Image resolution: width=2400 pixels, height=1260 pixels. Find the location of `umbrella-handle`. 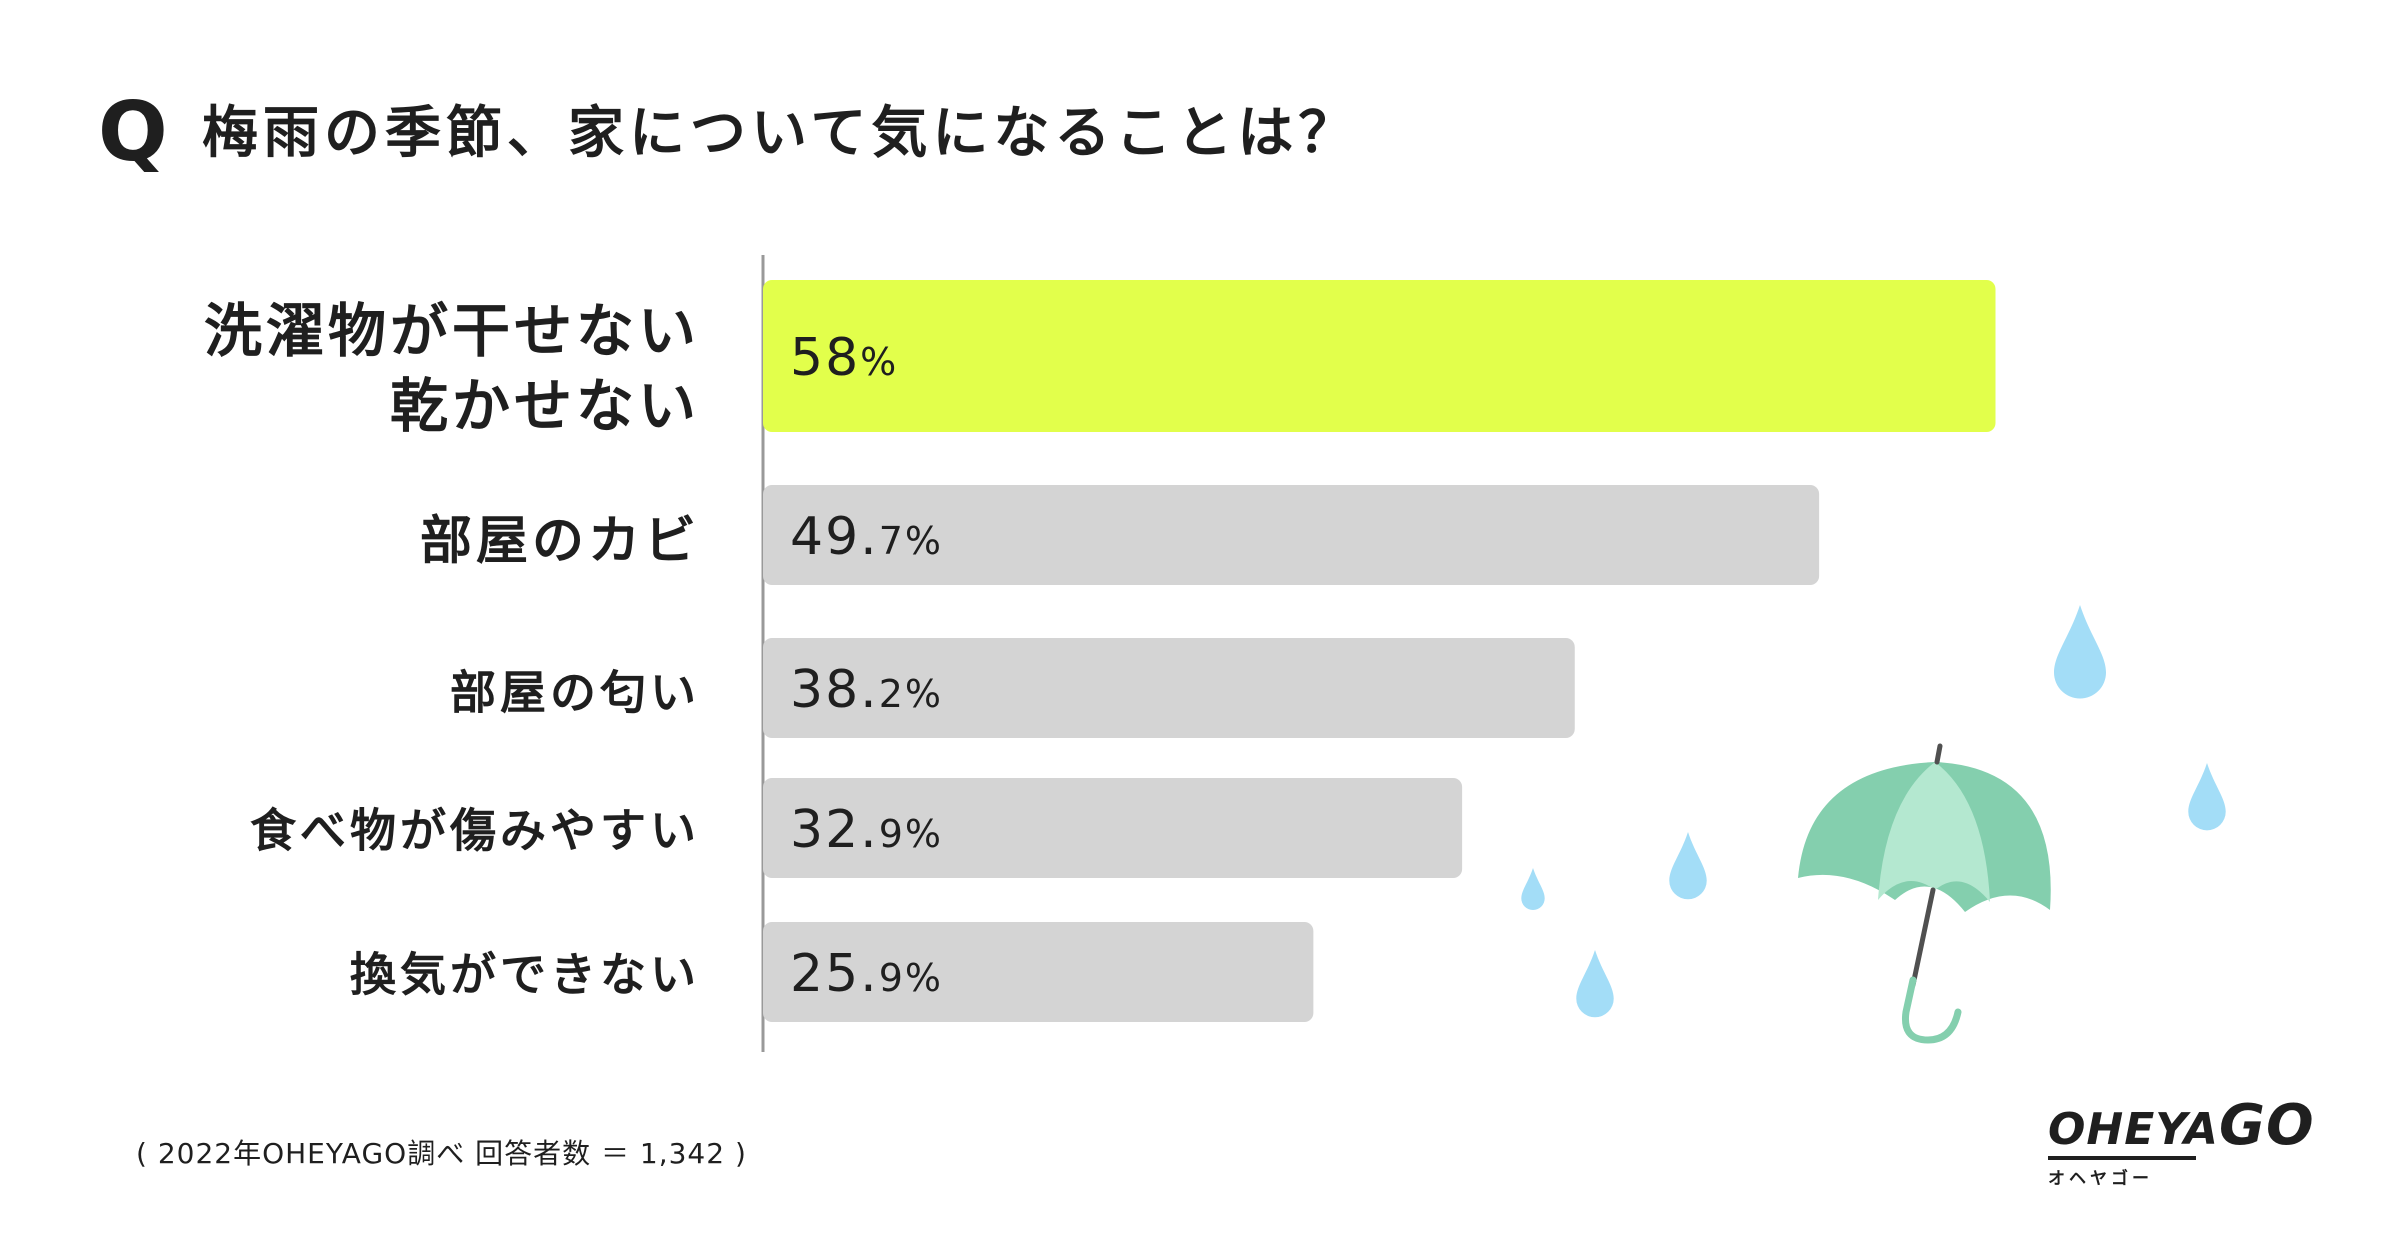

umbrella-handle is located at coordinates (1931, 1010).